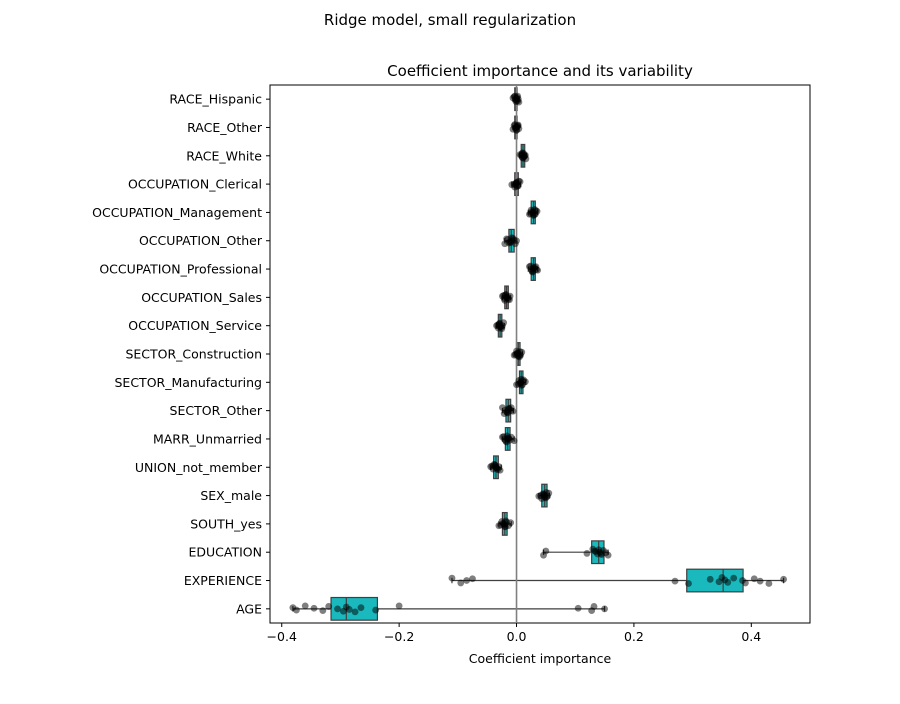 The image size is (900, 704). Describe the element at coordinates (634, 636) in the screenshot. I see `x-tick-label: 0.2` at that location.